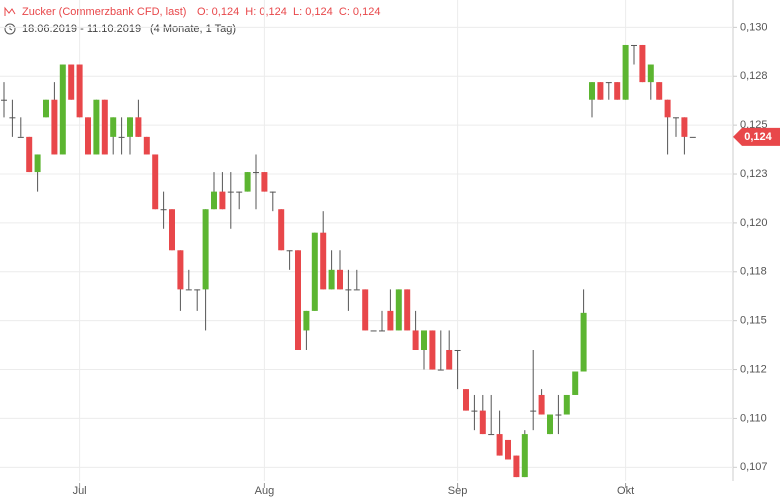 The height and width of the screenshot is (501, 780). Describe the element at coordinates (625, 491) in the screenshot. I see `x-tick-label: Okt` at that location.